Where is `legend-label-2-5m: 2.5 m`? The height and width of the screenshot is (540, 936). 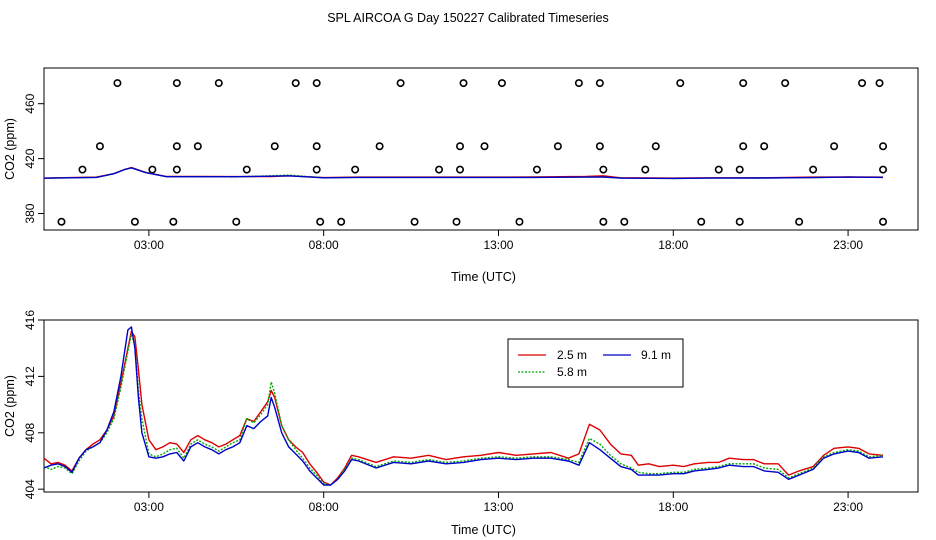 legend-label-2-5m: 2.5 m is located at coordinates (572, 355).